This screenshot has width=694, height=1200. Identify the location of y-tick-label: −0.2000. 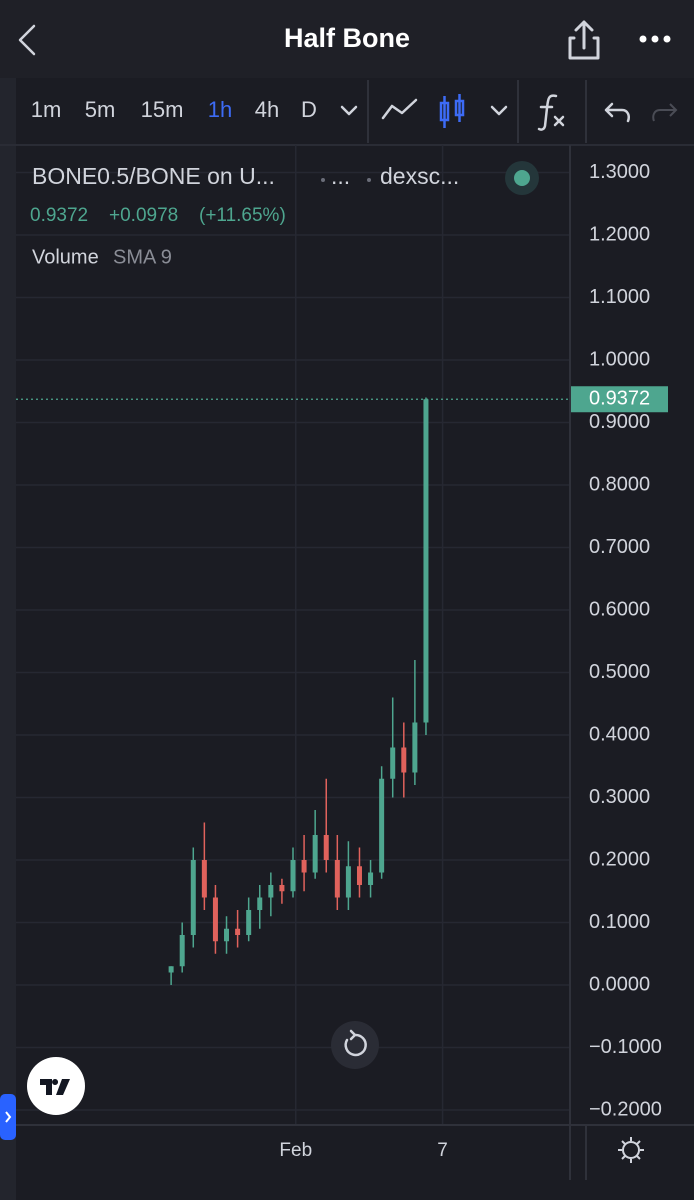
(625, 1109).